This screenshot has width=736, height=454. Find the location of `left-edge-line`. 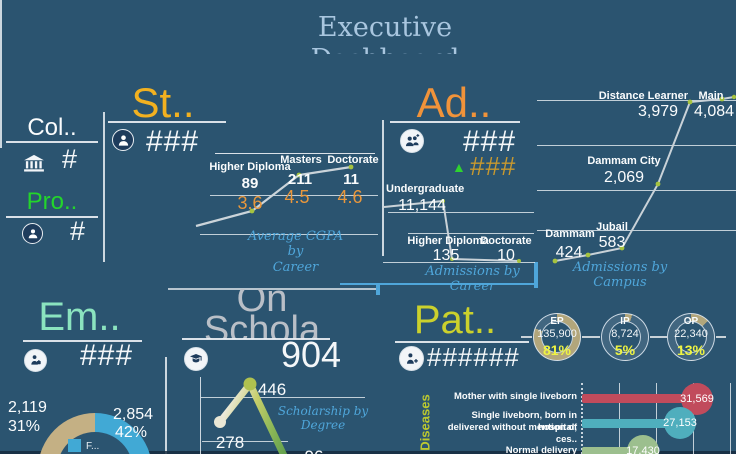

left-edge-line is located at coordinates (1, 74).